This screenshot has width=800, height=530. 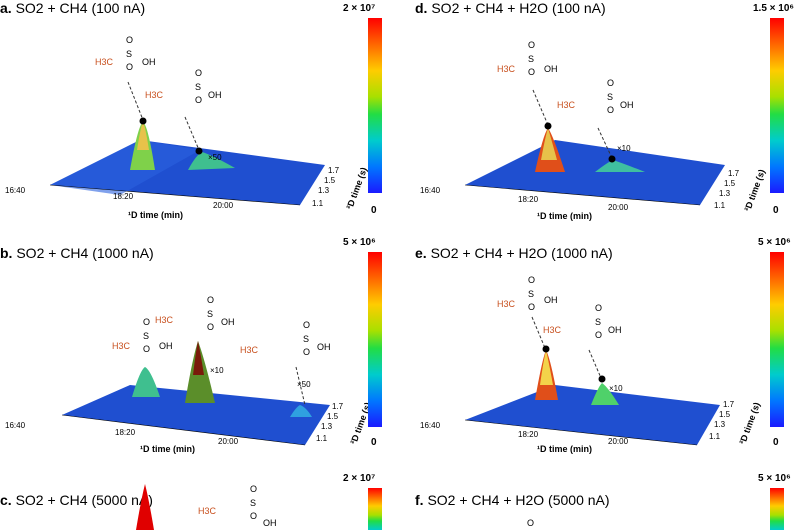 What do you see at coordinates (512, 500) in the screenshot?
I see `panel-title: f. SO2 + CH4 + H2O (5000 nA)` at bounding box center [512, 500].